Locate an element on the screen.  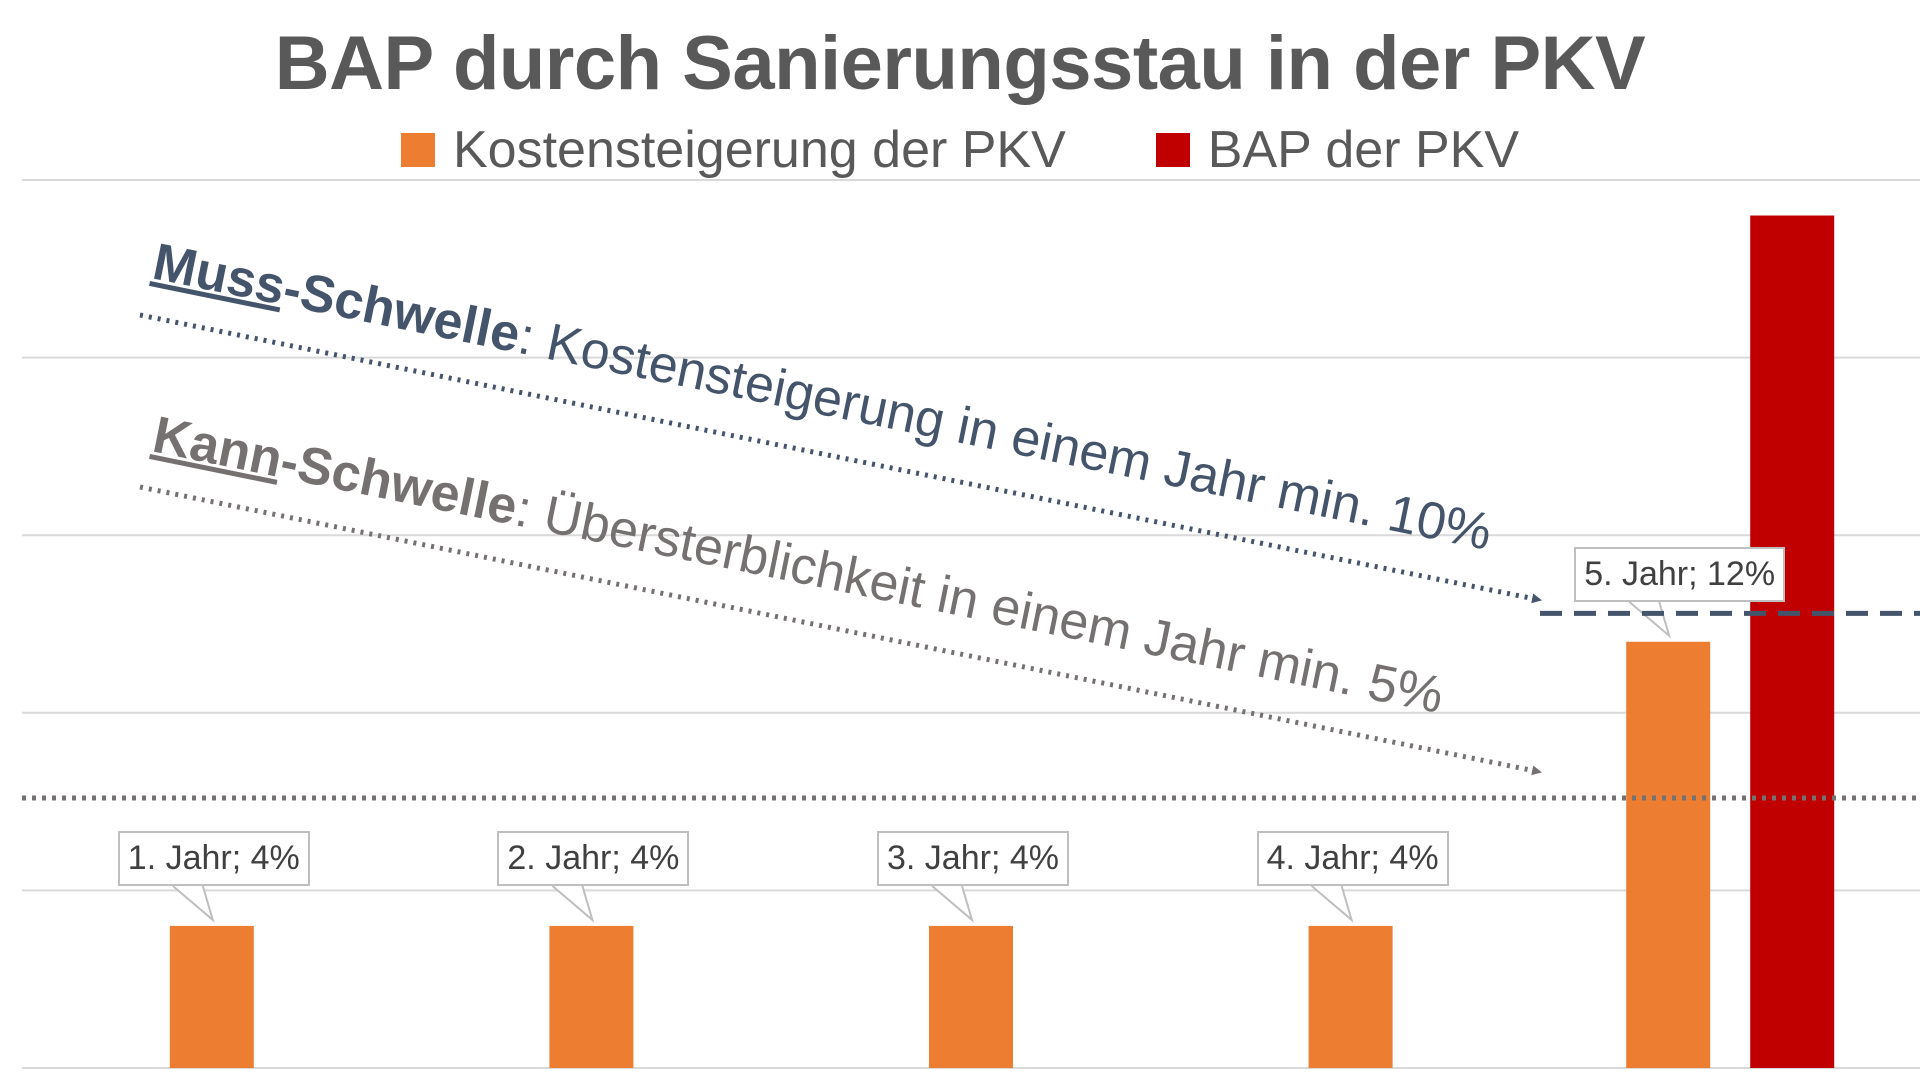
data-label: 3. Jahr; 4% is located at coordinates (973, 858).